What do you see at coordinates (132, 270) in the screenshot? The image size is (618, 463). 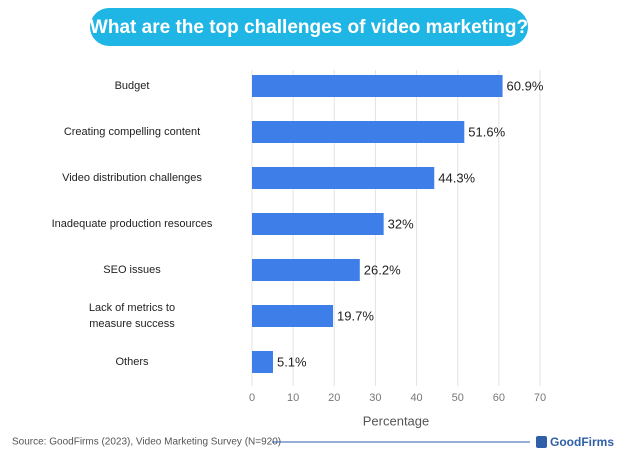 I see `y-tick-label: SEO issues` at bounding box center [132, 270].